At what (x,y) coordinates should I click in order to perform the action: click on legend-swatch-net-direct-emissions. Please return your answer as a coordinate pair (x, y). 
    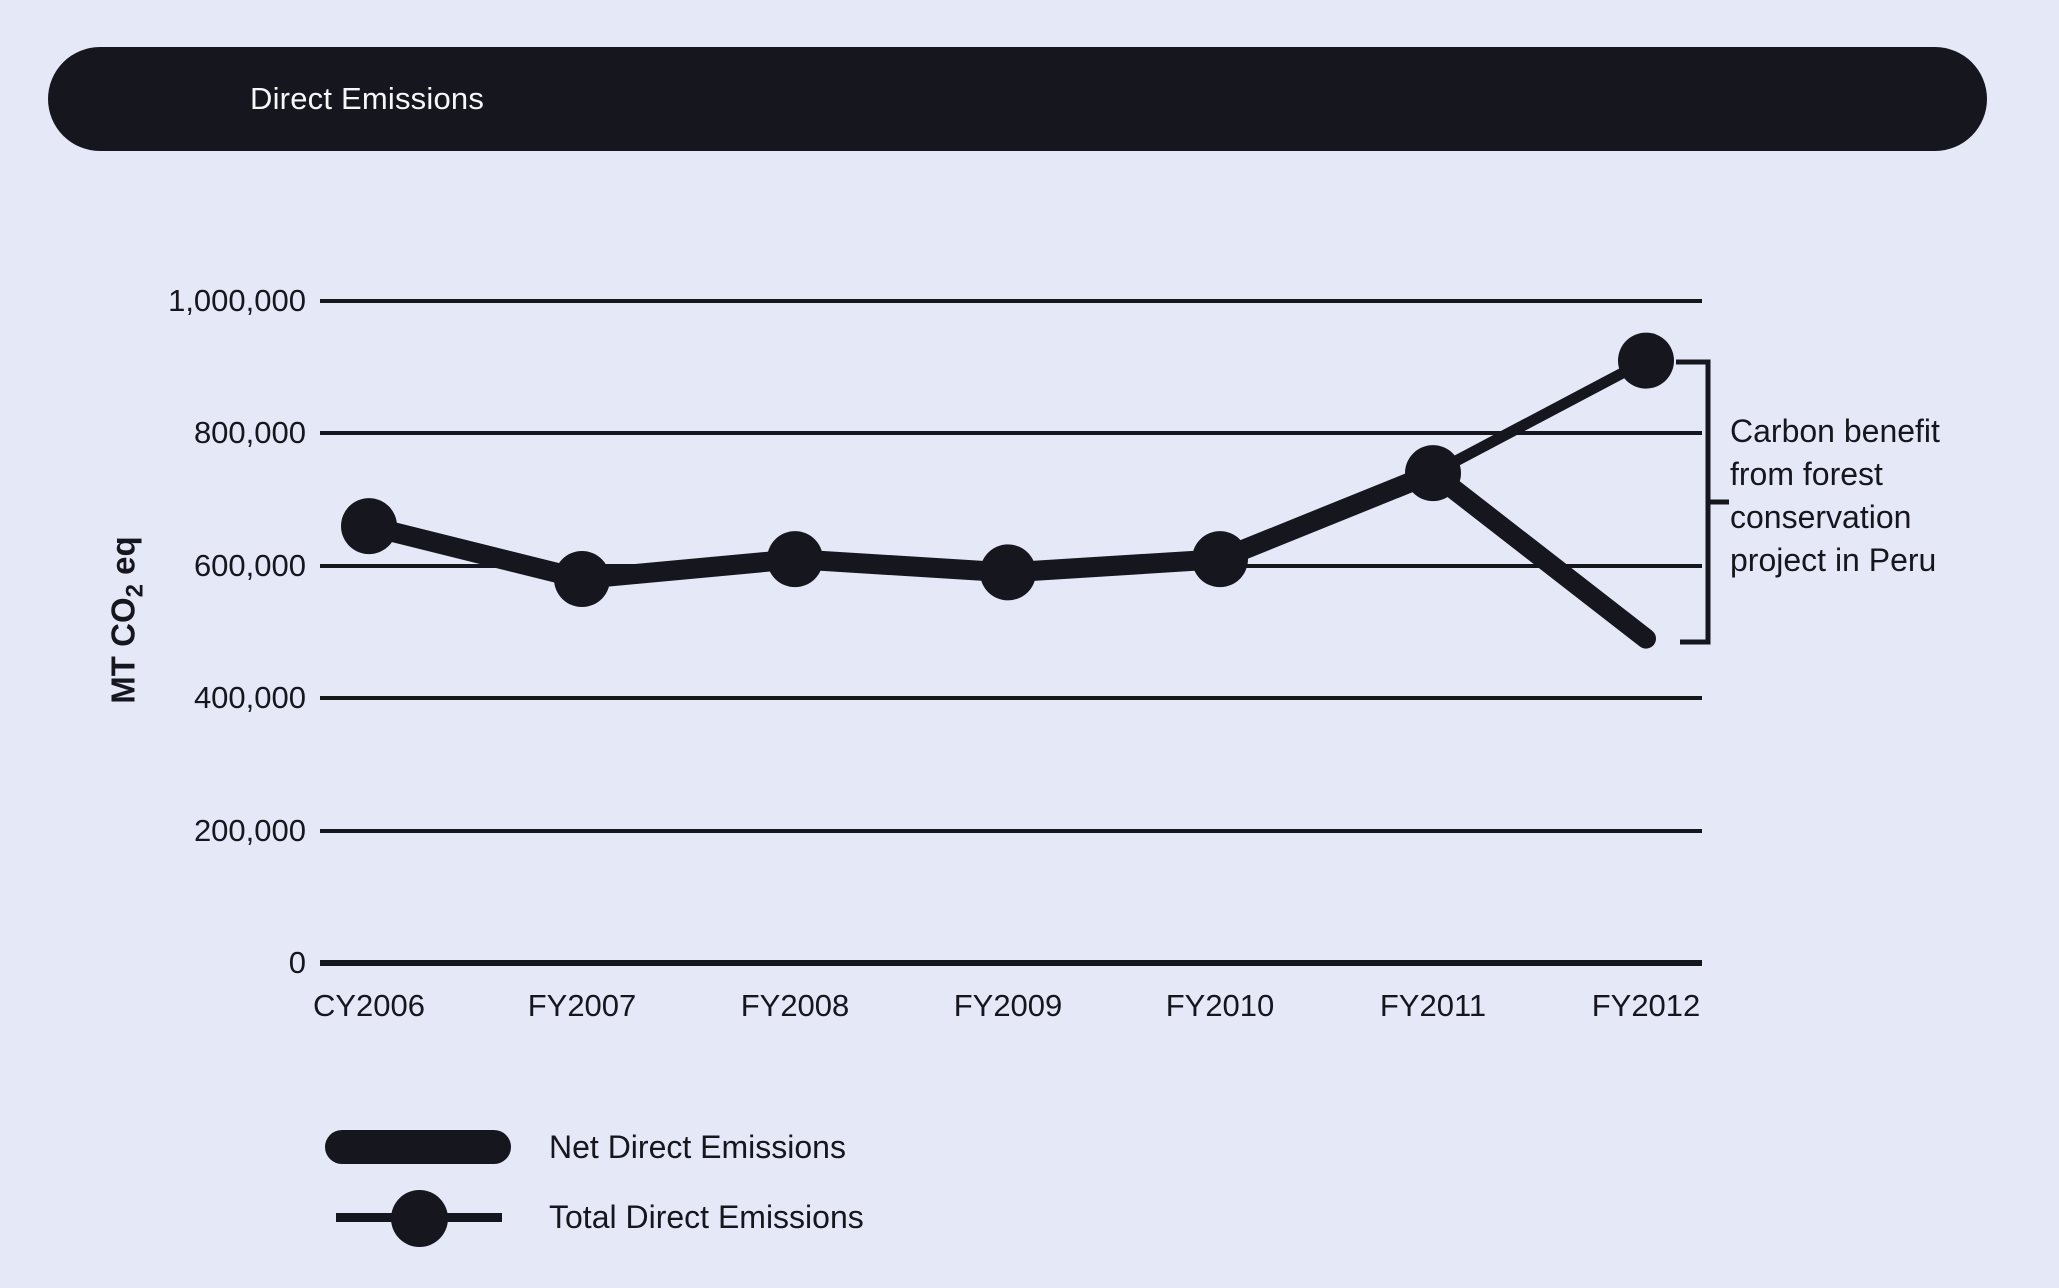
    Looking at the image, I should click on (418, 1147).